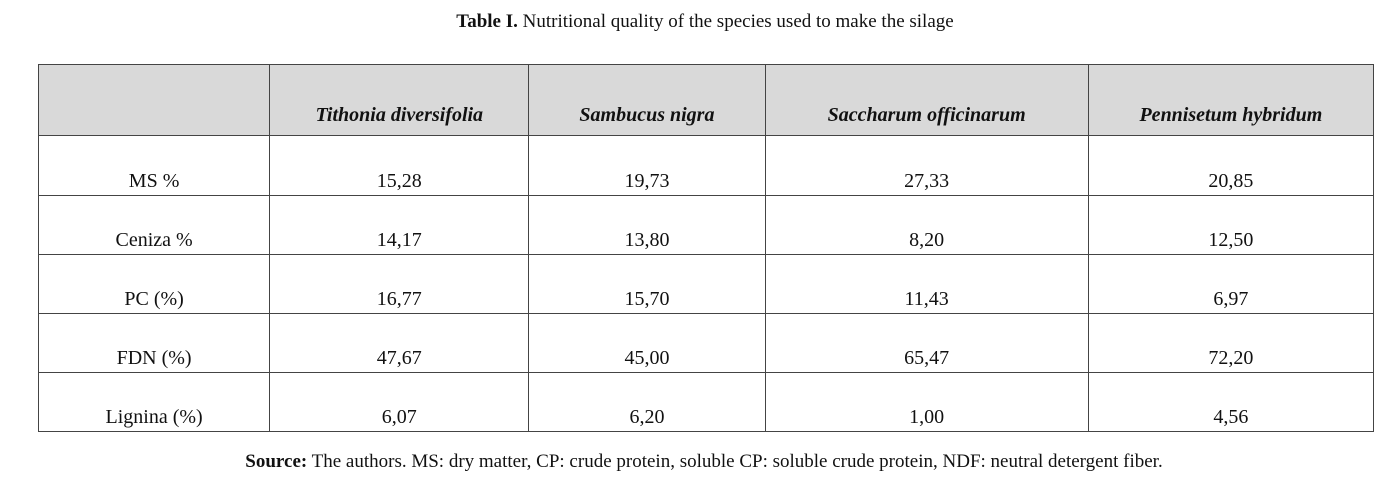 This screenshot has width=1389, height=486. I want to click on table-cell: 15,70, so click(647, 284).